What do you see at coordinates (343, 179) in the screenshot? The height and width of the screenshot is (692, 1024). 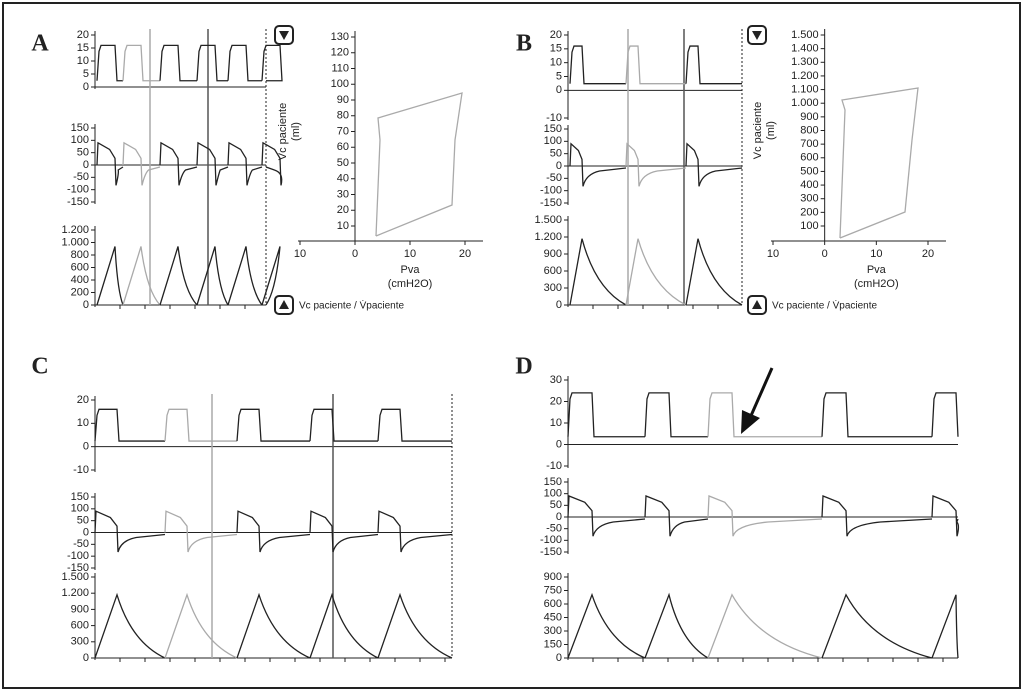 I see `y-tick-label: 40` at bounding box center [343, 179].